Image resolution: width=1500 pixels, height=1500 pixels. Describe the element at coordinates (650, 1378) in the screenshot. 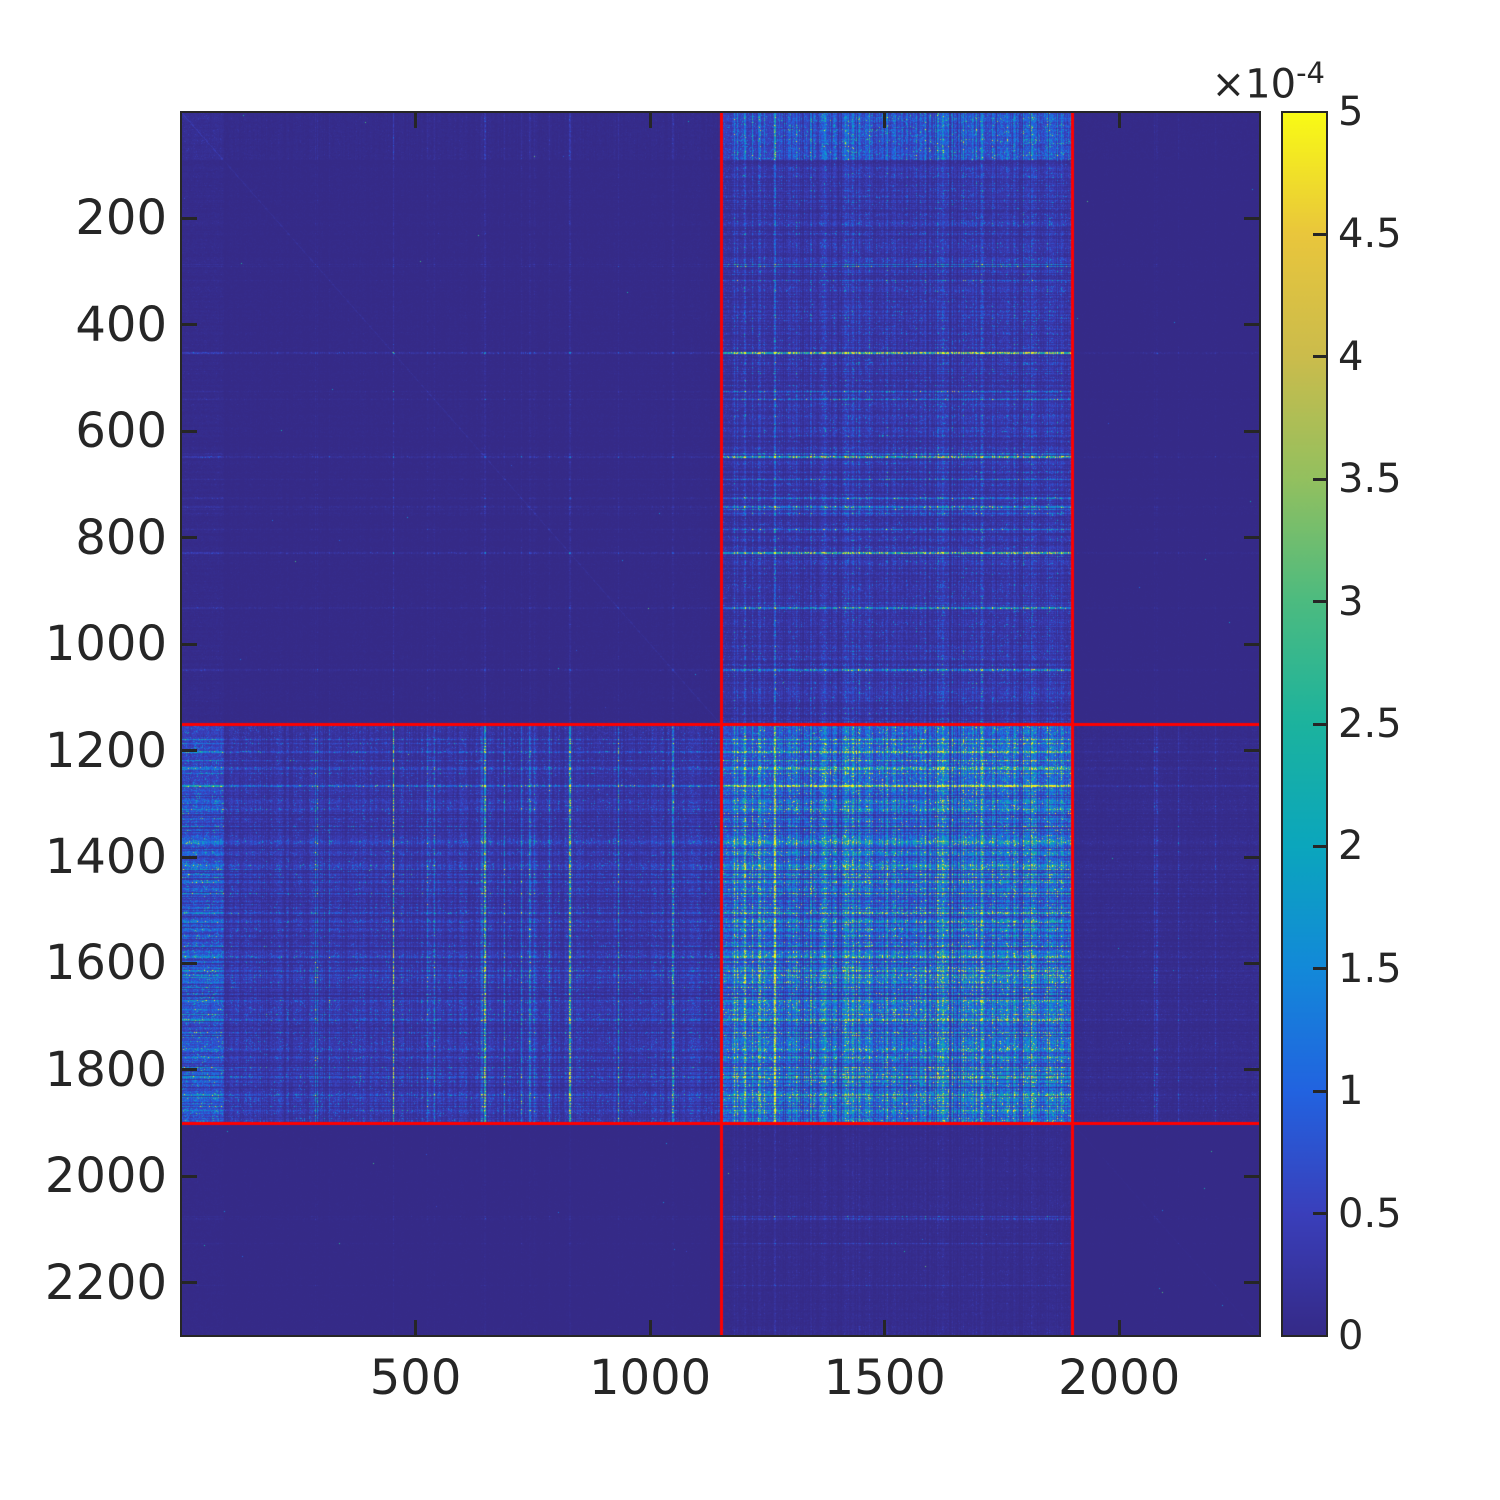

I see `x-tick-label: 1000` at that location.